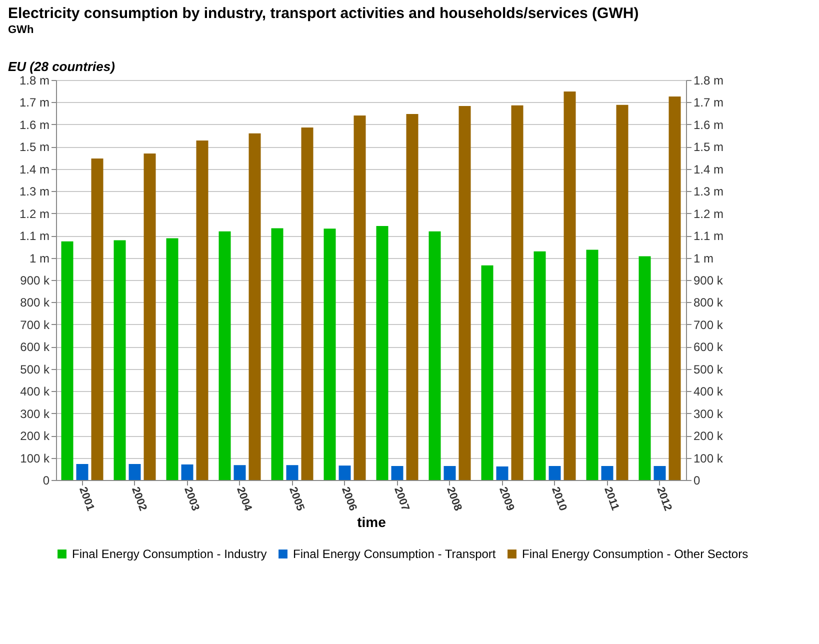 The image size is (819, 644). What do you see at coordinates (34, 213) in the screenshot?
I see `y-tick-label: 1.2 m` at bounding box center [34, 213].